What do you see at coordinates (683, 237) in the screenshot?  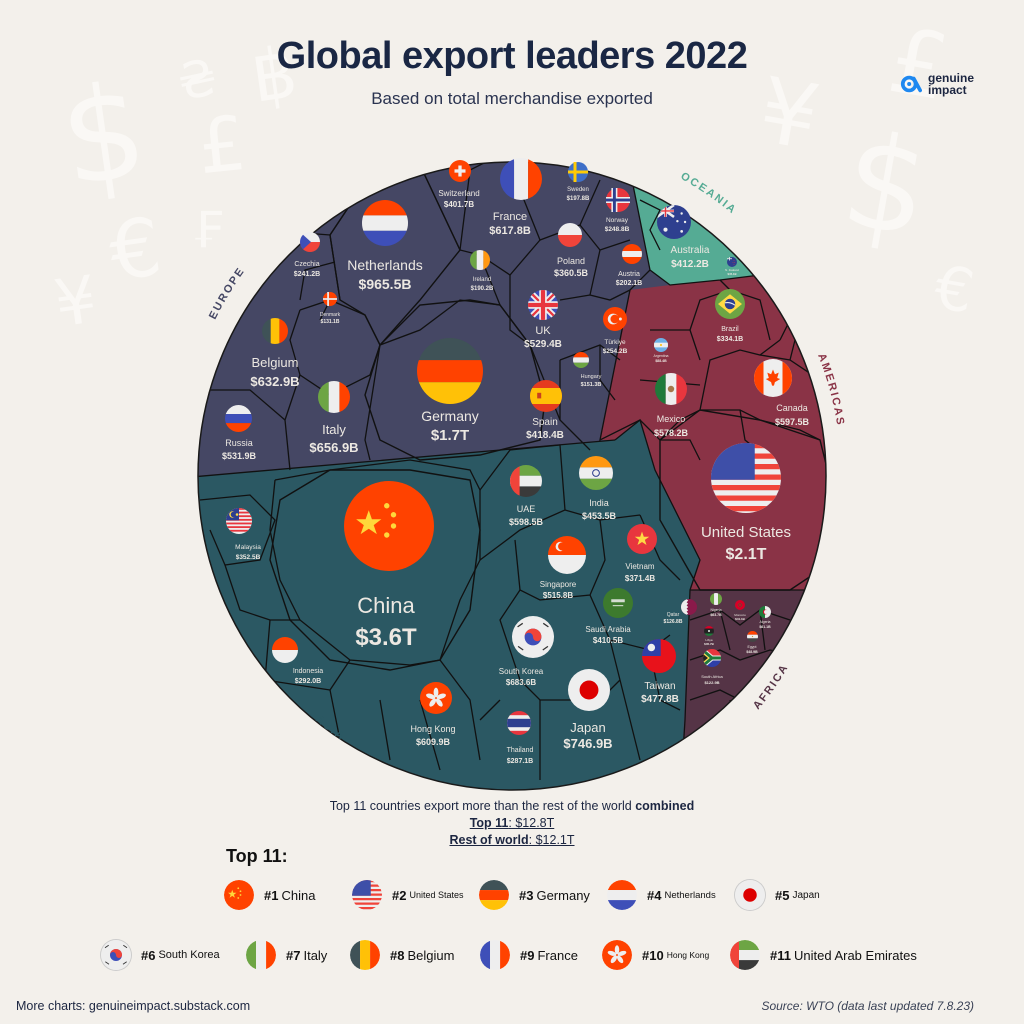 I see `cell-australia: Australia $412.2B` at bounding box center [683, 237].